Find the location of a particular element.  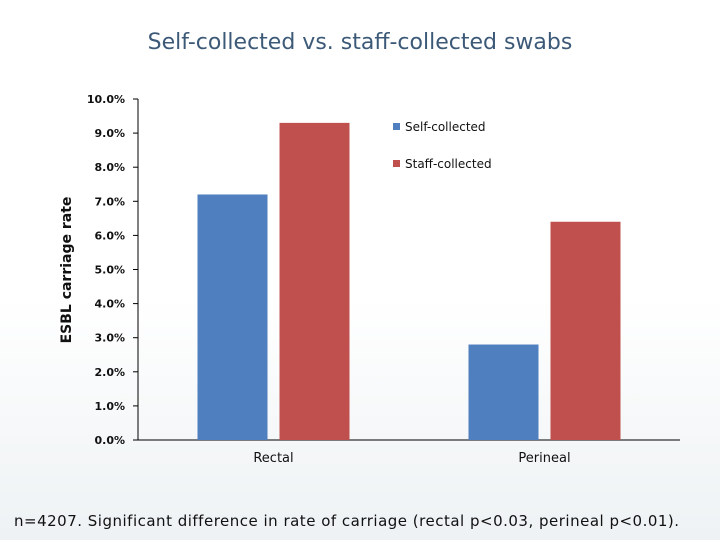

y-tick-label: 1.0% is located at coordinates (109, 406).